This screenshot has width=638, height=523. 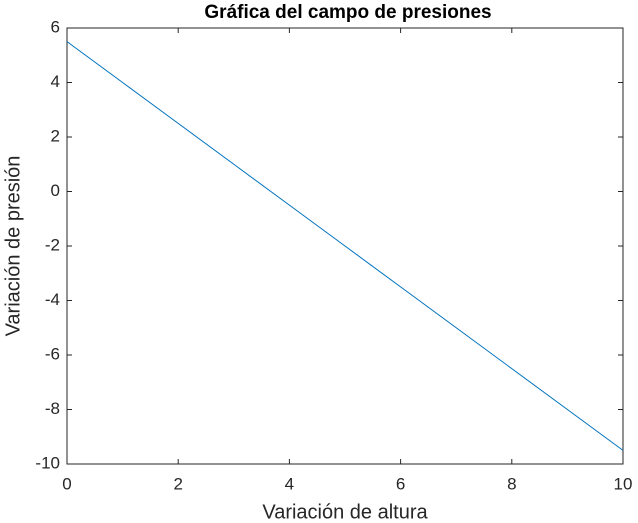 I want to click on y-tick-label: 2, so click(x=55, y=135).